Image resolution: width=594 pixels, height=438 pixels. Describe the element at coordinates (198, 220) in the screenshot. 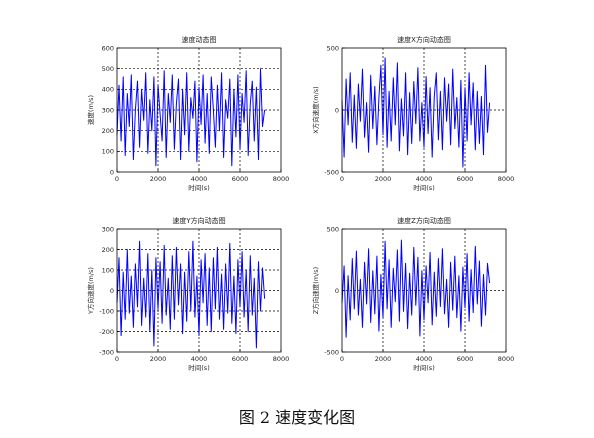

I see `chart-title: 速度Y方向动态图` at that location.